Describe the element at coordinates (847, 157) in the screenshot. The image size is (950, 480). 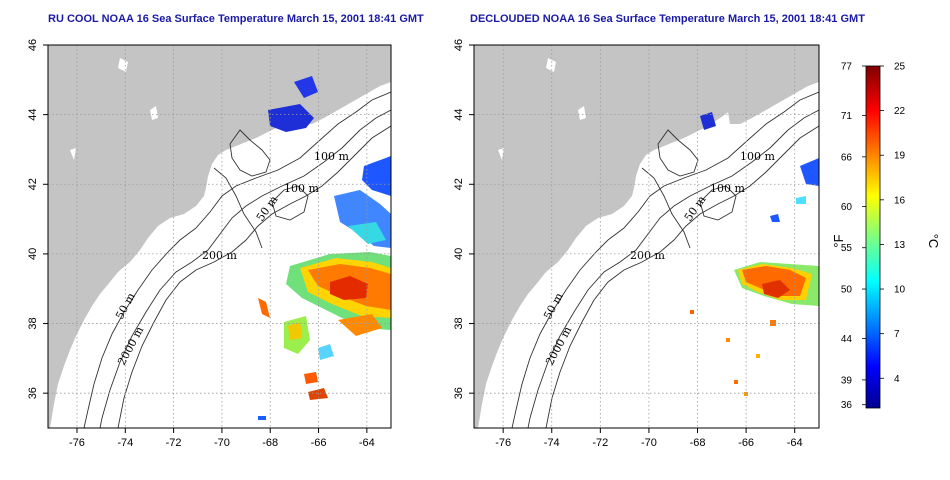
I see `colorbar-fahrenheit-tick-label: 66` at that location.